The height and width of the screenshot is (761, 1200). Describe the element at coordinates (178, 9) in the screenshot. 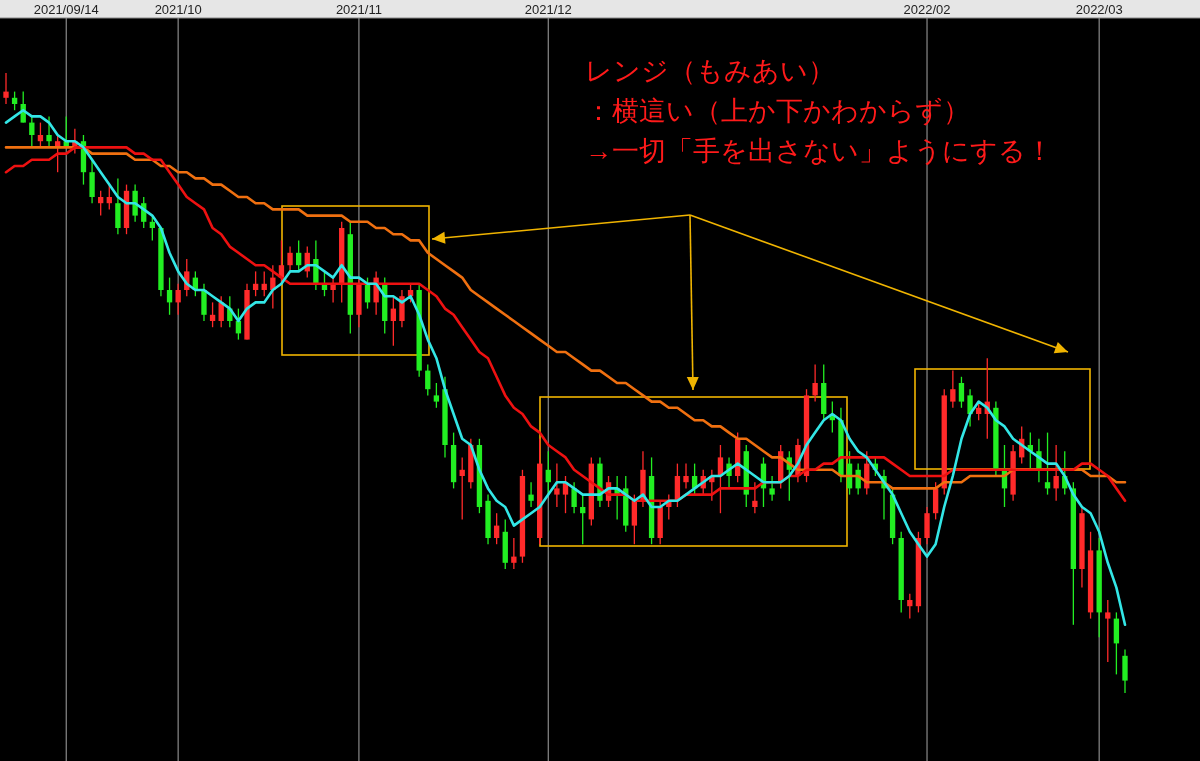

I see `x-tick-label: 2021/10` at that location.